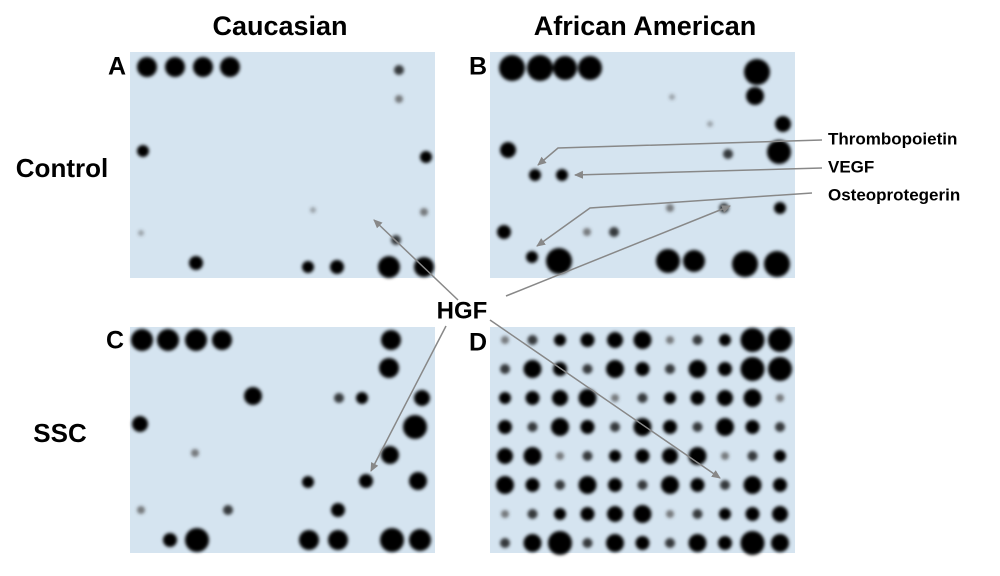  I want to click on annotation: Thrombopoietin, so click(892, 138).